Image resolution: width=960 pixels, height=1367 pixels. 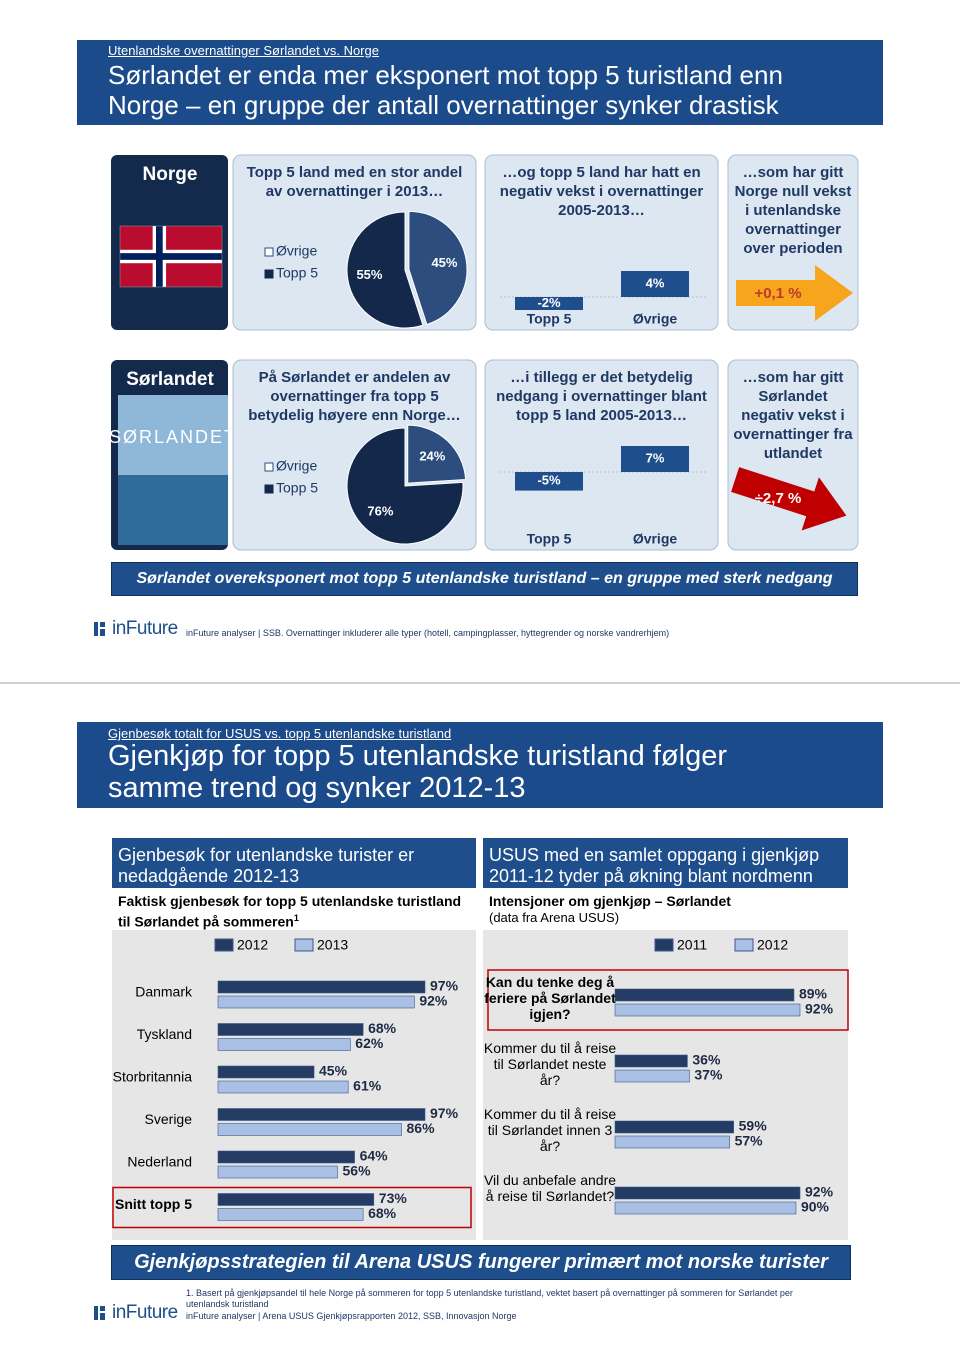 What do you see at coordinates (549, 539) in the screenshot?
I see `category-label: Topp 5` at bounding box center [549, 539].